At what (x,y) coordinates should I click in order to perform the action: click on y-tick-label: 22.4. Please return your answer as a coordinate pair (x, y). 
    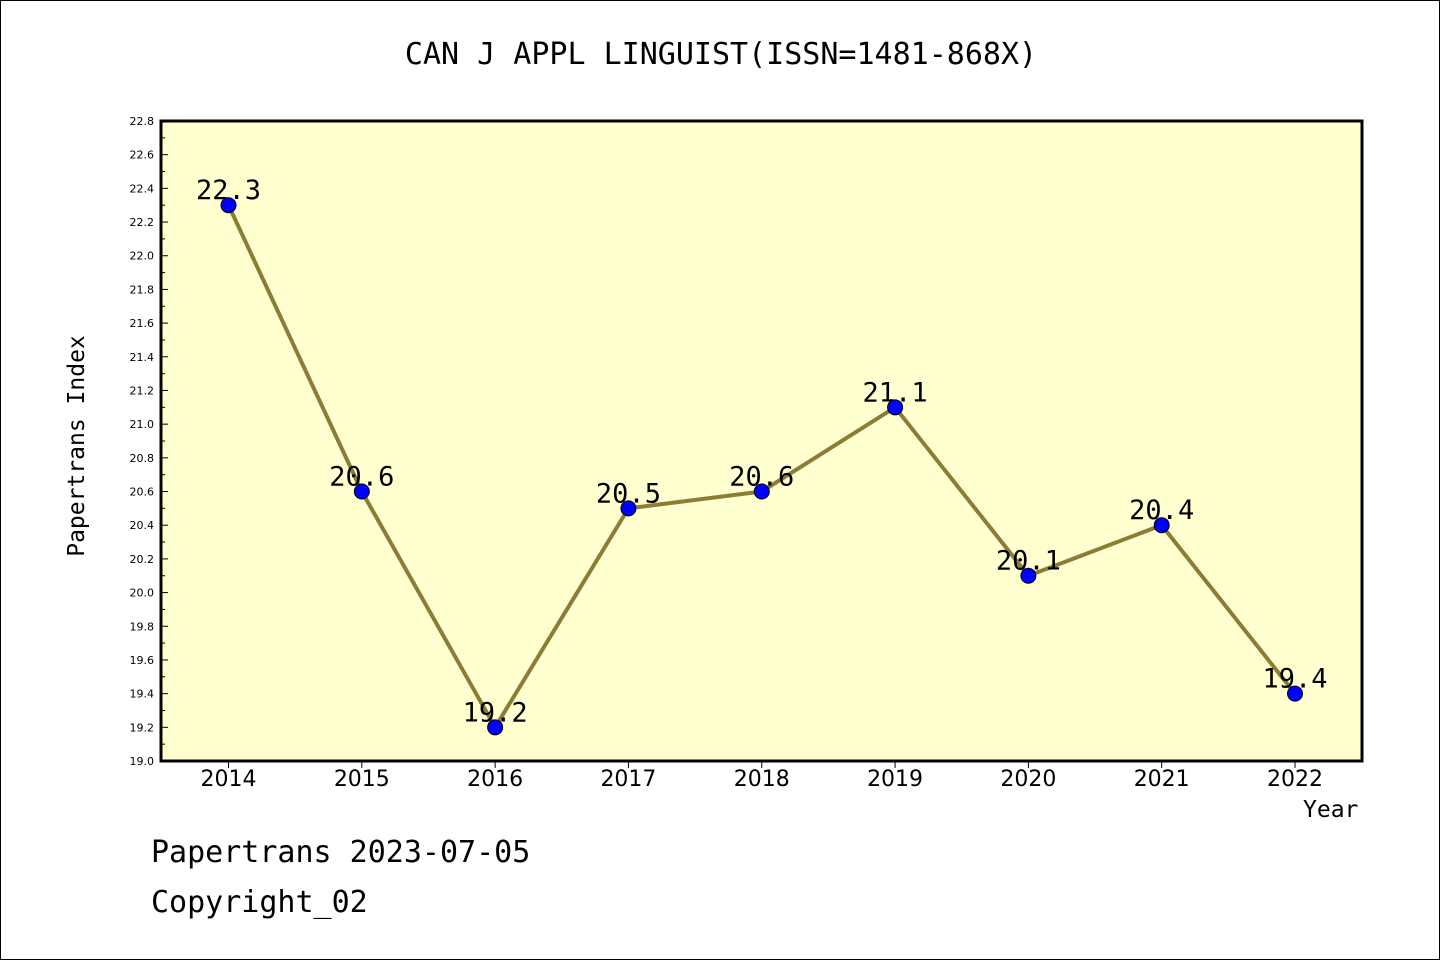
    Looking at the image, I should click on (142, 188).